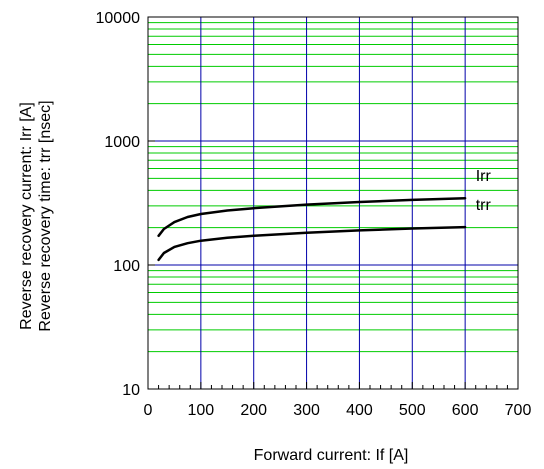 Image resolution: width=544 pixels, height=469 pixels. Describe the element at coordinates (122, 142) in the screenshot. I see `y-tick-label: 1000` at that location.